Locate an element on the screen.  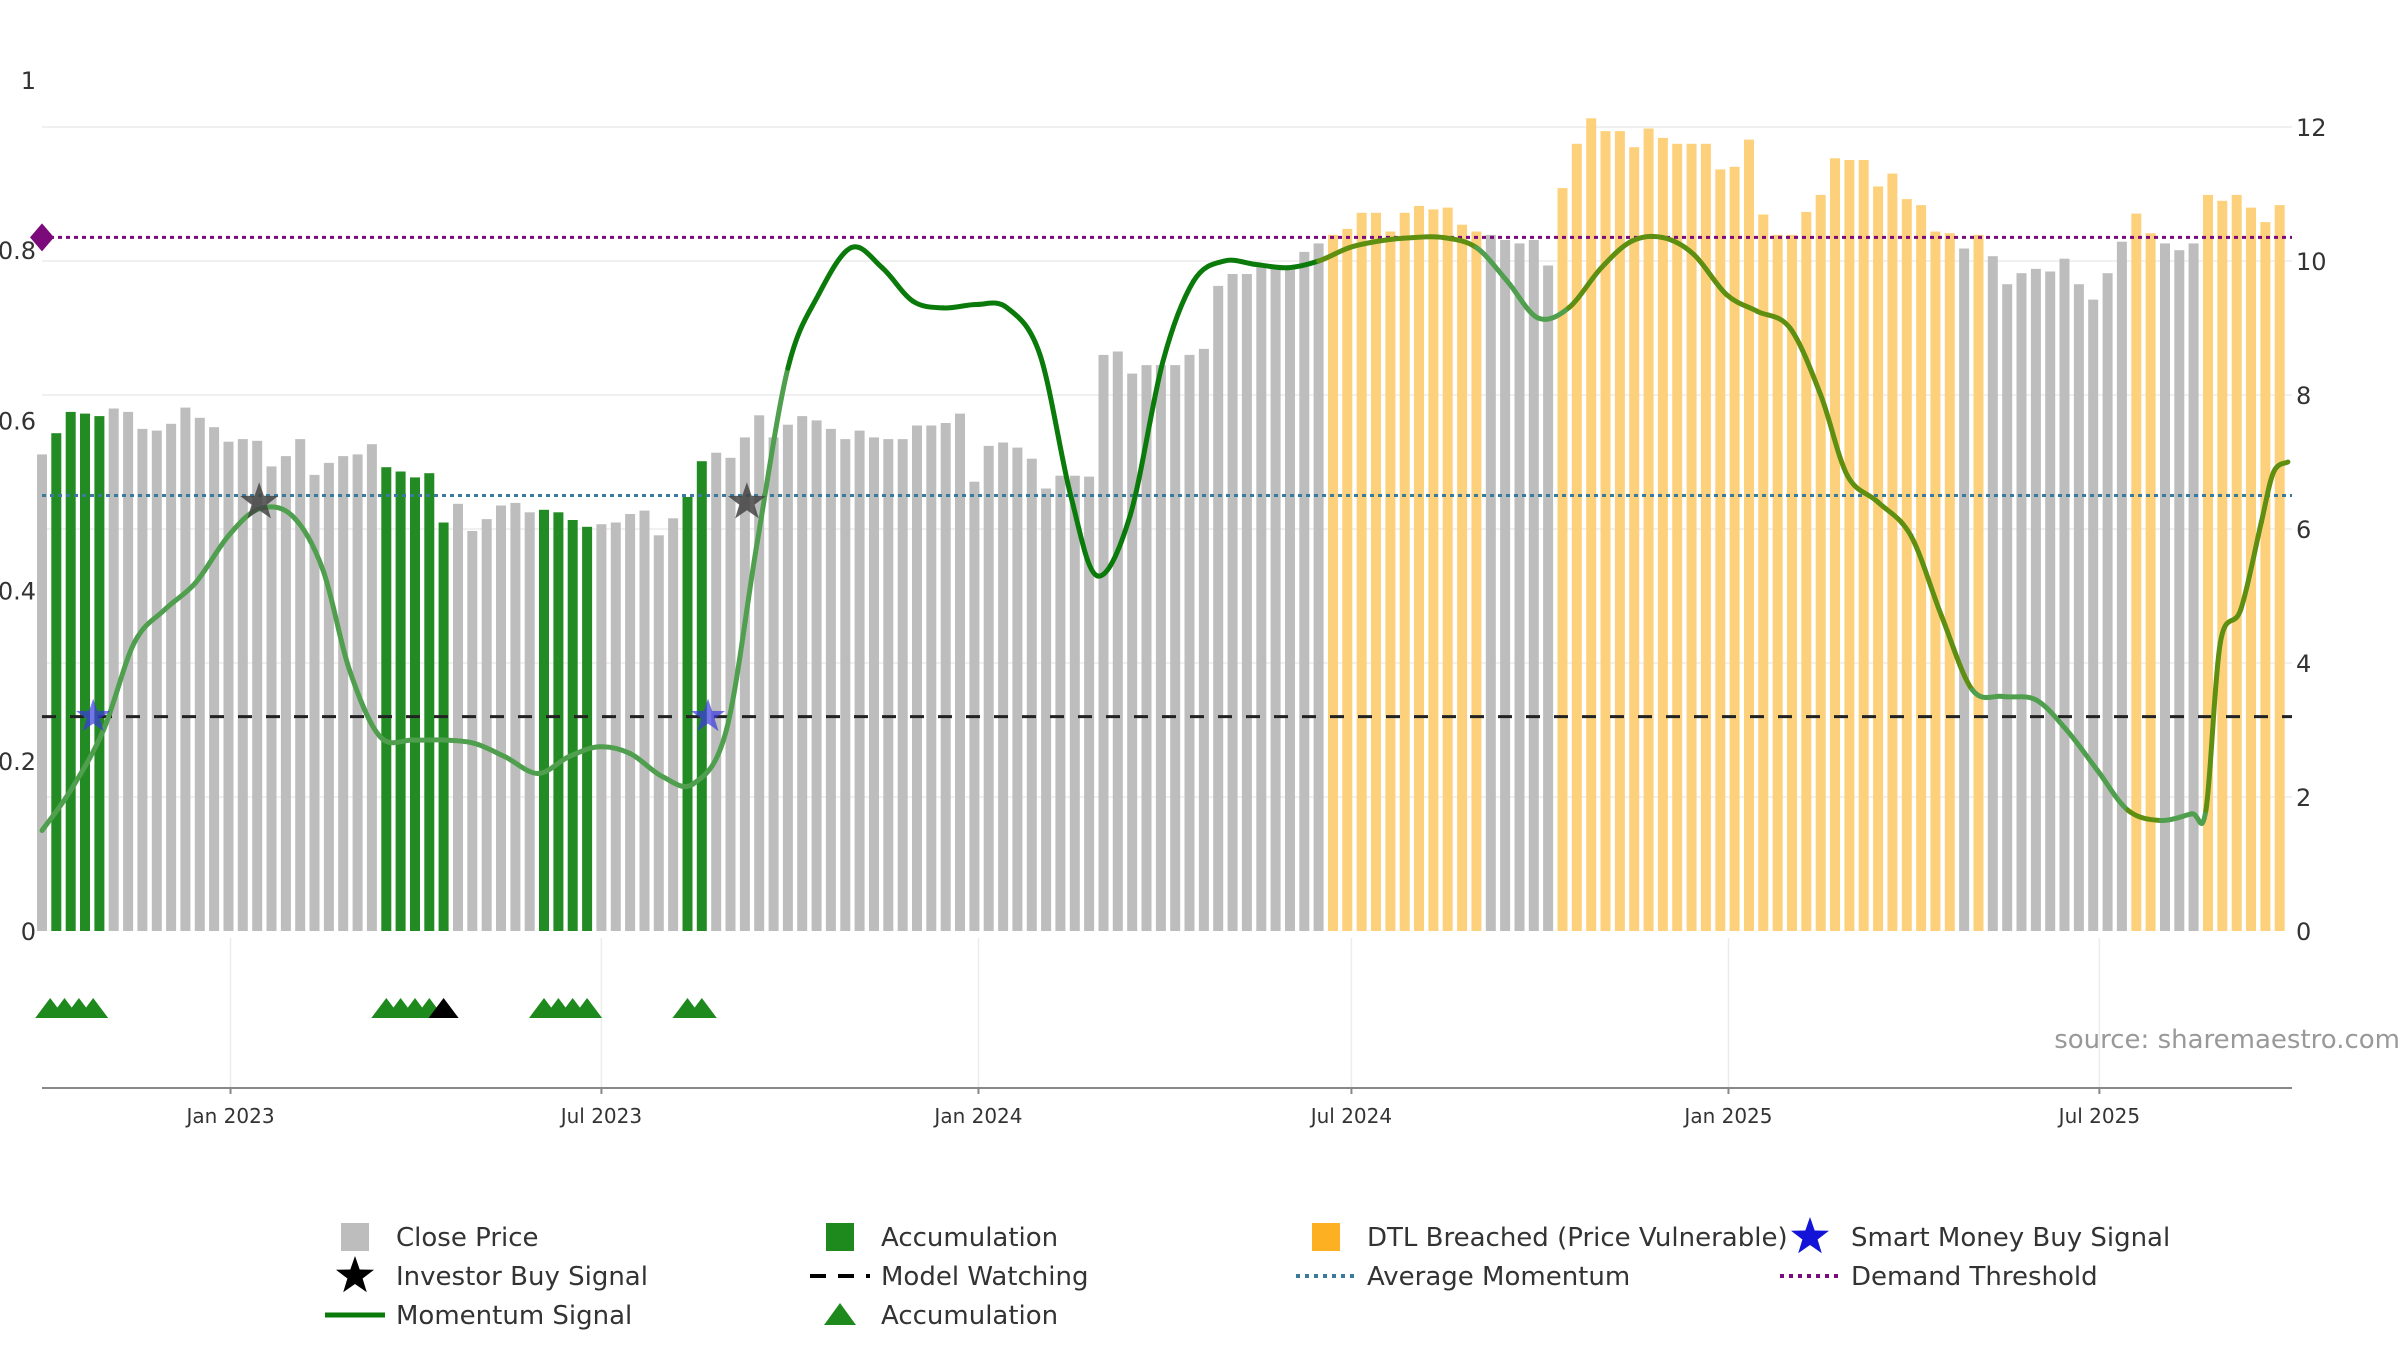
y-right-tick-label: 10 is located at coordinates (2311, 262).